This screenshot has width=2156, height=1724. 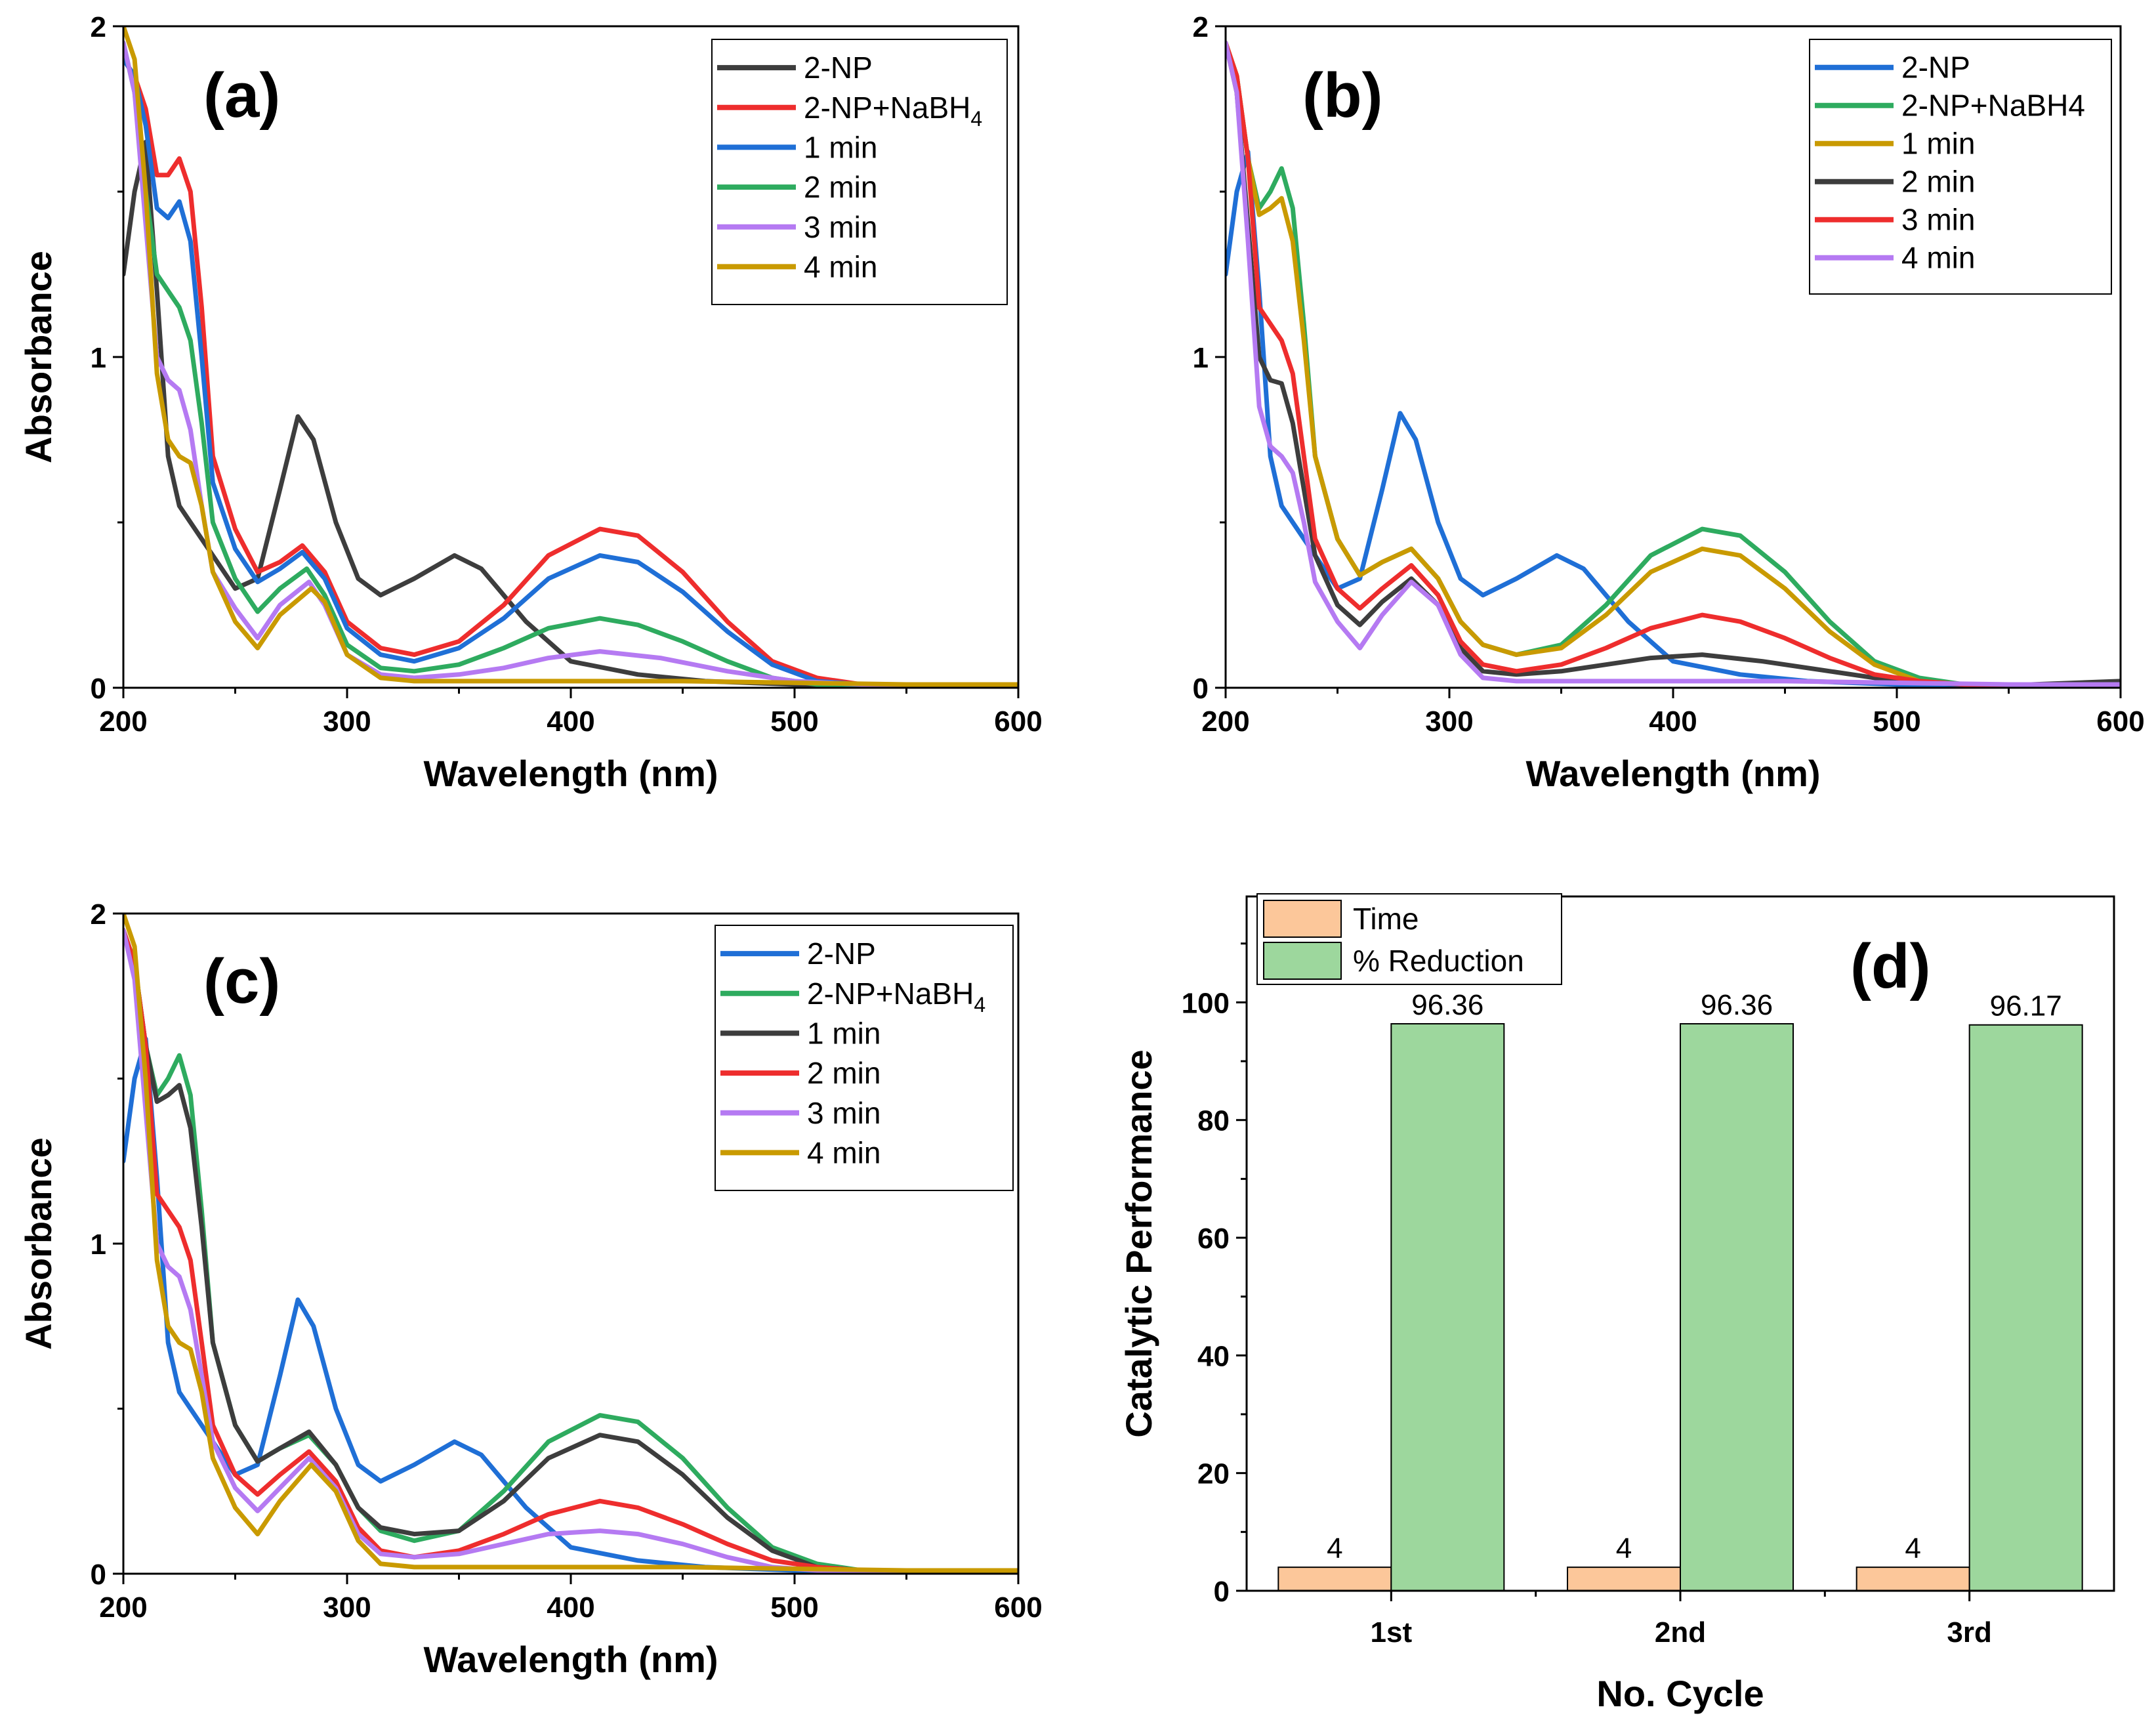 What do you see at coordinates (1737, 1005) in the screenshot?
I see `bar-value-label: 96.36` at bounding box center [1737, 1005].